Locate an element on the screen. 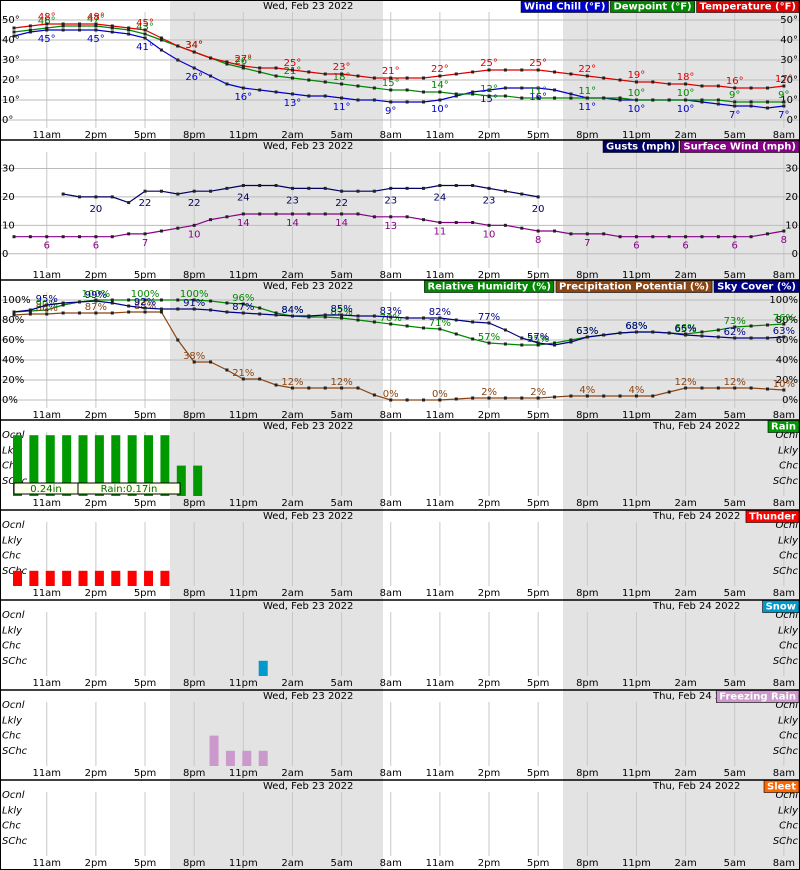 This screenshot has height=870, width=800. date-label: Thu, Feb 24 2022 is located at coordinates (696, 786).